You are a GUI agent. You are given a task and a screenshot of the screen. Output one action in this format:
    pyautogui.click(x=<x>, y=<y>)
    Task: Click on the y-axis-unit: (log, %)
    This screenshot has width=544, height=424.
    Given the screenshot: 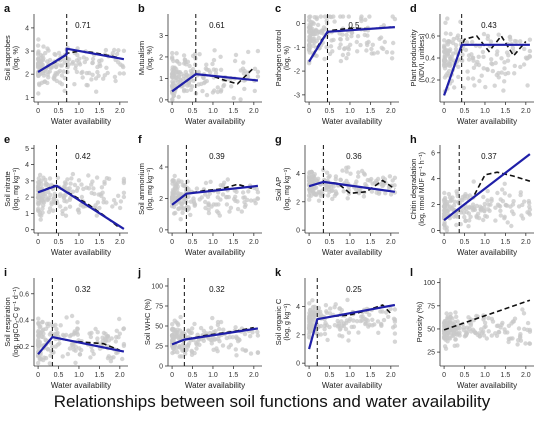 What is the action you would take?
    pyautogui.click(x=150, y=58)
    